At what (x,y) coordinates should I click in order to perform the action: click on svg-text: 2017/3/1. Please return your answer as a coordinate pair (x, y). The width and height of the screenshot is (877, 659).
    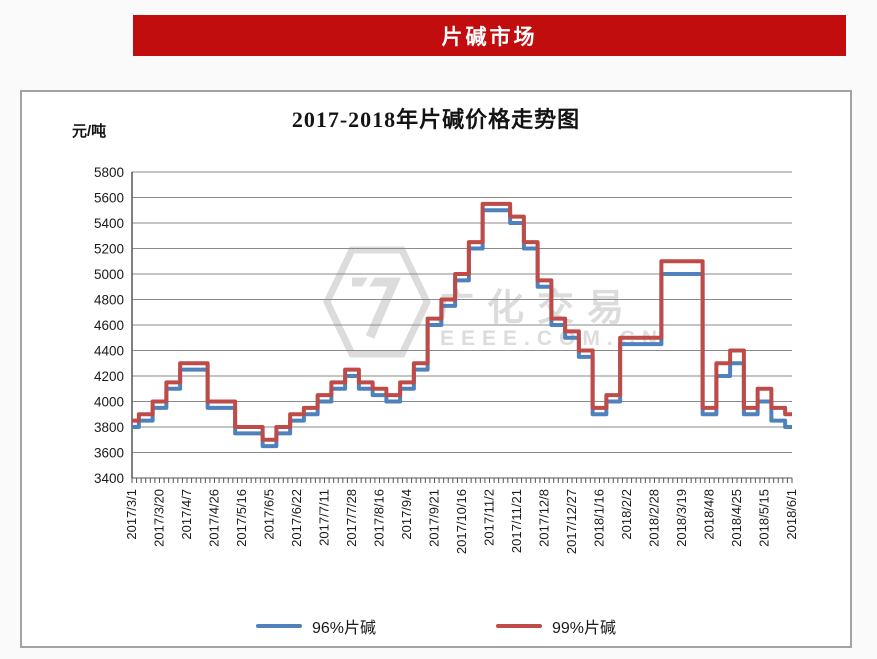
    Looking at the image, I should click on (131, 514).